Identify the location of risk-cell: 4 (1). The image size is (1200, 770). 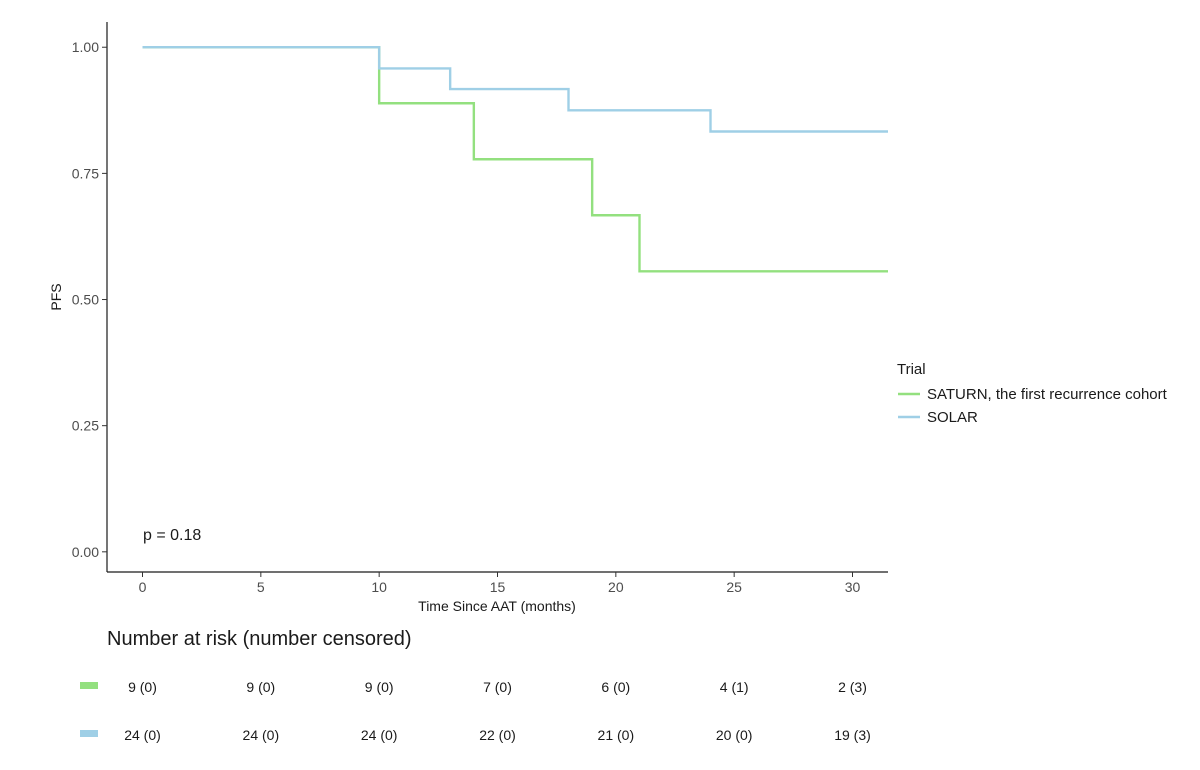
(734, 687).